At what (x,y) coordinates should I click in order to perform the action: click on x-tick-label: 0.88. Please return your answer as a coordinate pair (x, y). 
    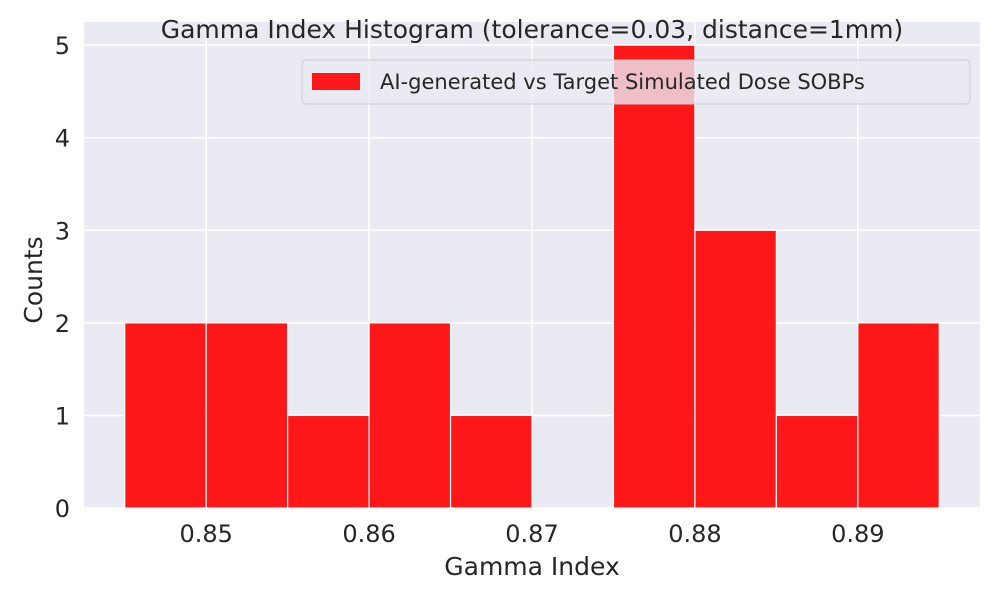
    Looking at the image, I should click on (694, 534).